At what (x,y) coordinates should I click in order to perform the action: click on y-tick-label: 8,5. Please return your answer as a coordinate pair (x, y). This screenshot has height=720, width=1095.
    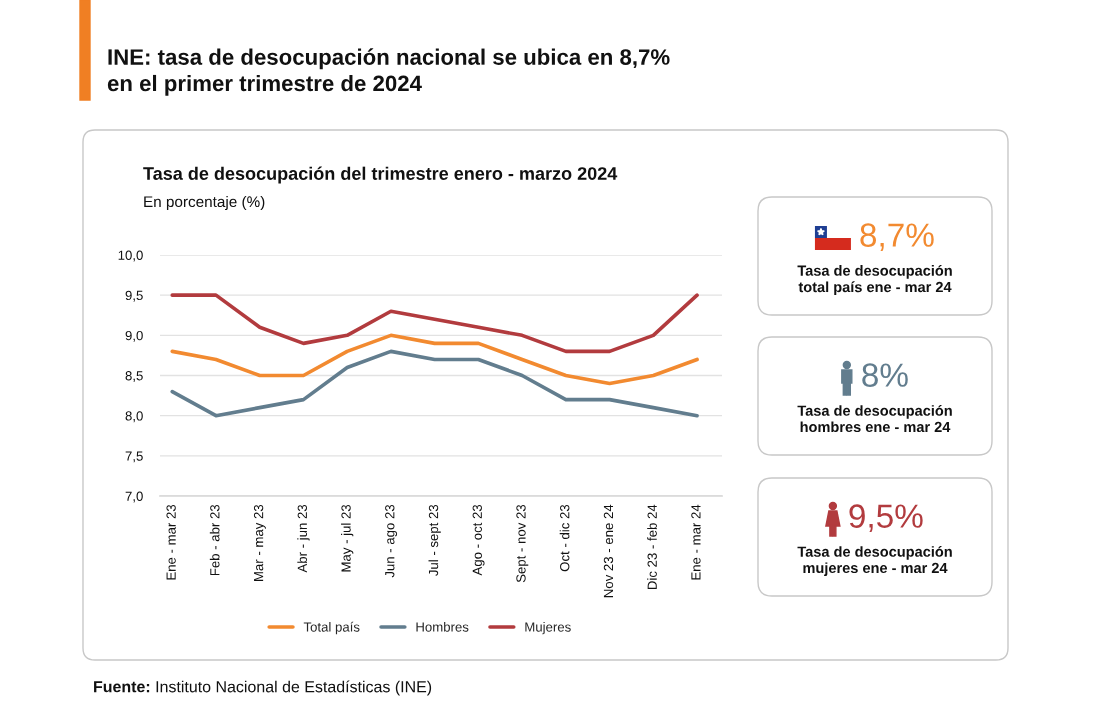
    Looking at the image, I should click on (134, 376).